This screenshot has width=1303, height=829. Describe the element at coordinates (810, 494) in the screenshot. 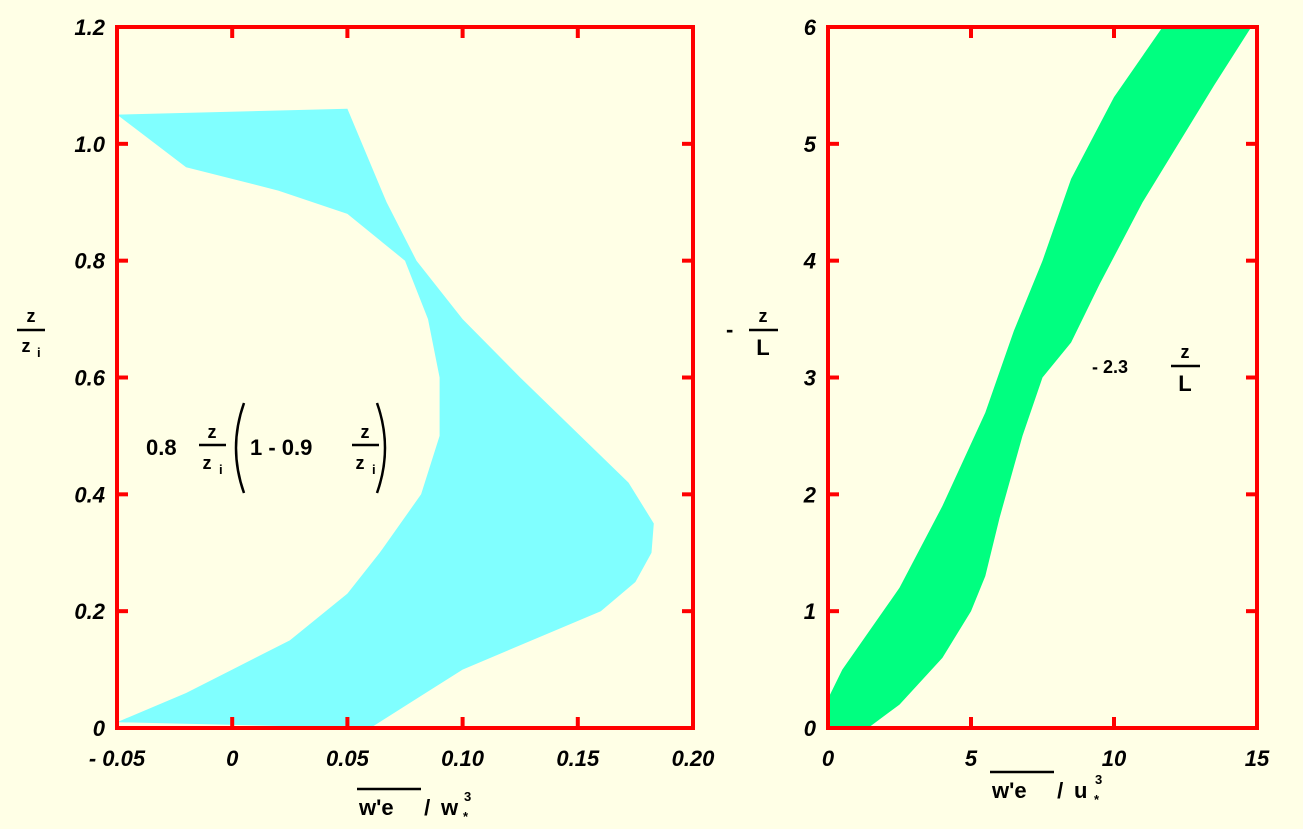

I see `right-ytick-label: 2` at that location.